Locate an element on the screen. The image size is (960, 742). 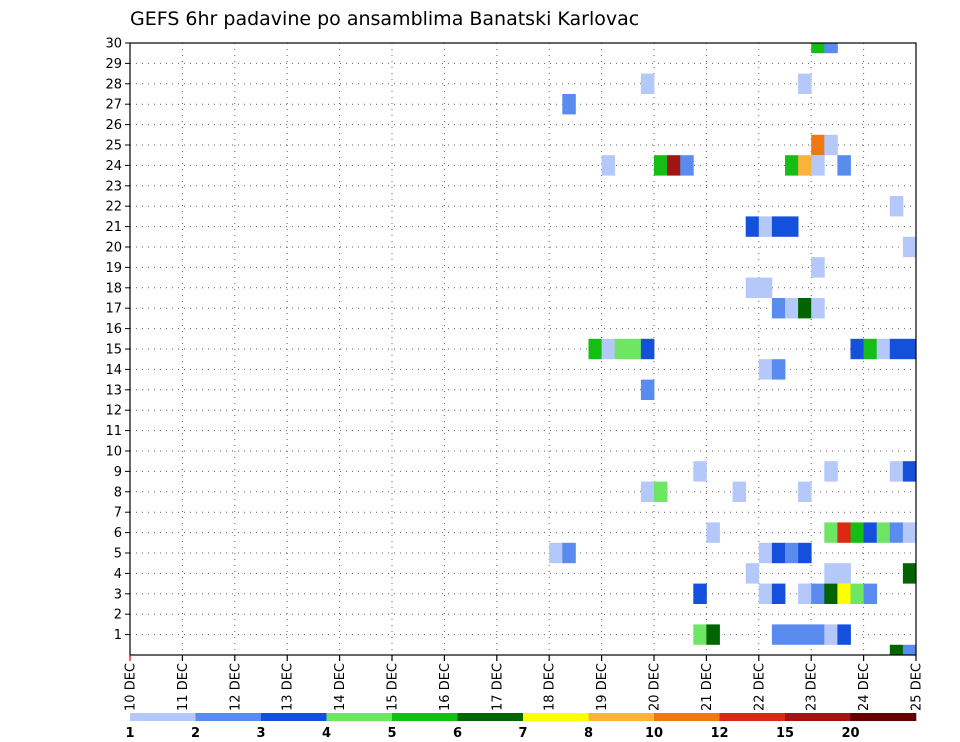
x-tick-label: 12 DEC is located at coordinates (235, 687).